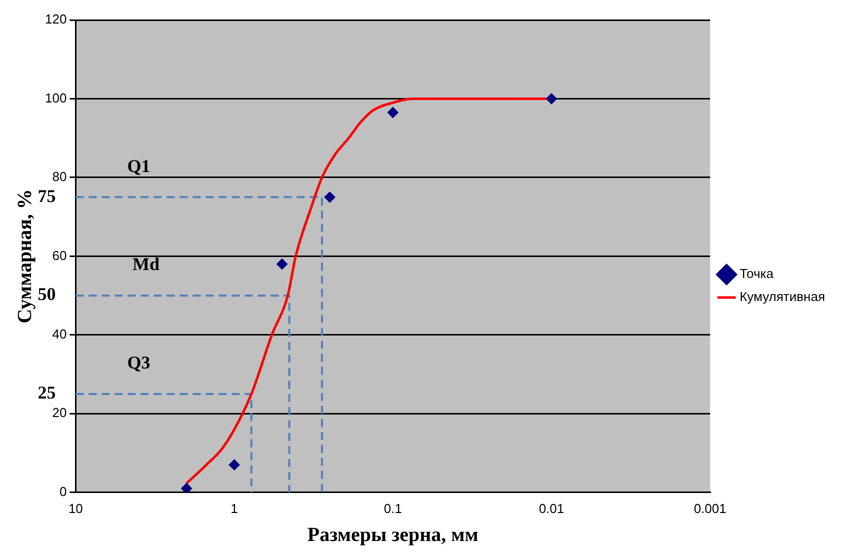 The image size is (845, 557). What do you see at coordinates (551, 508) in the screenshot?
I see `x-tick-label: 0.01` at bounding box center [551, 508].